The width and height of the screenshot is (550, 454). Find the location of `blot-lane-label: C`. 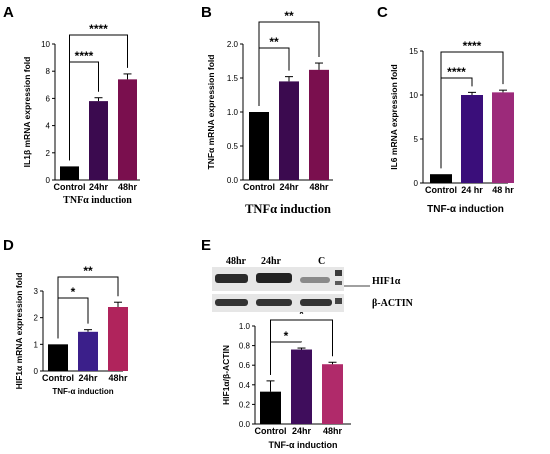

blot-lane-label: C is located at coordinates (321, 261).